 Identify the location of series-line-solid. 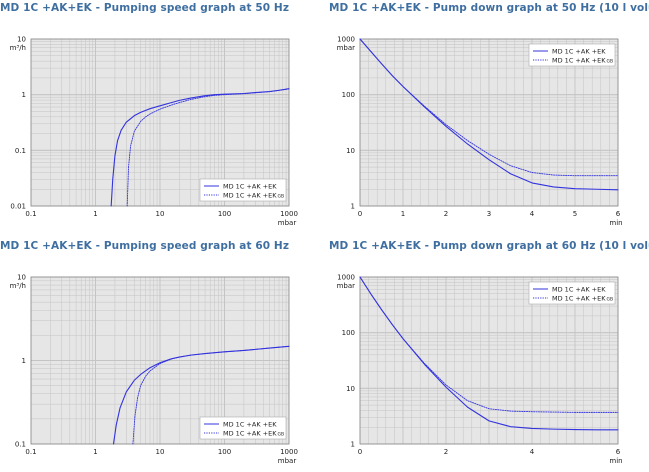
(200, 147).